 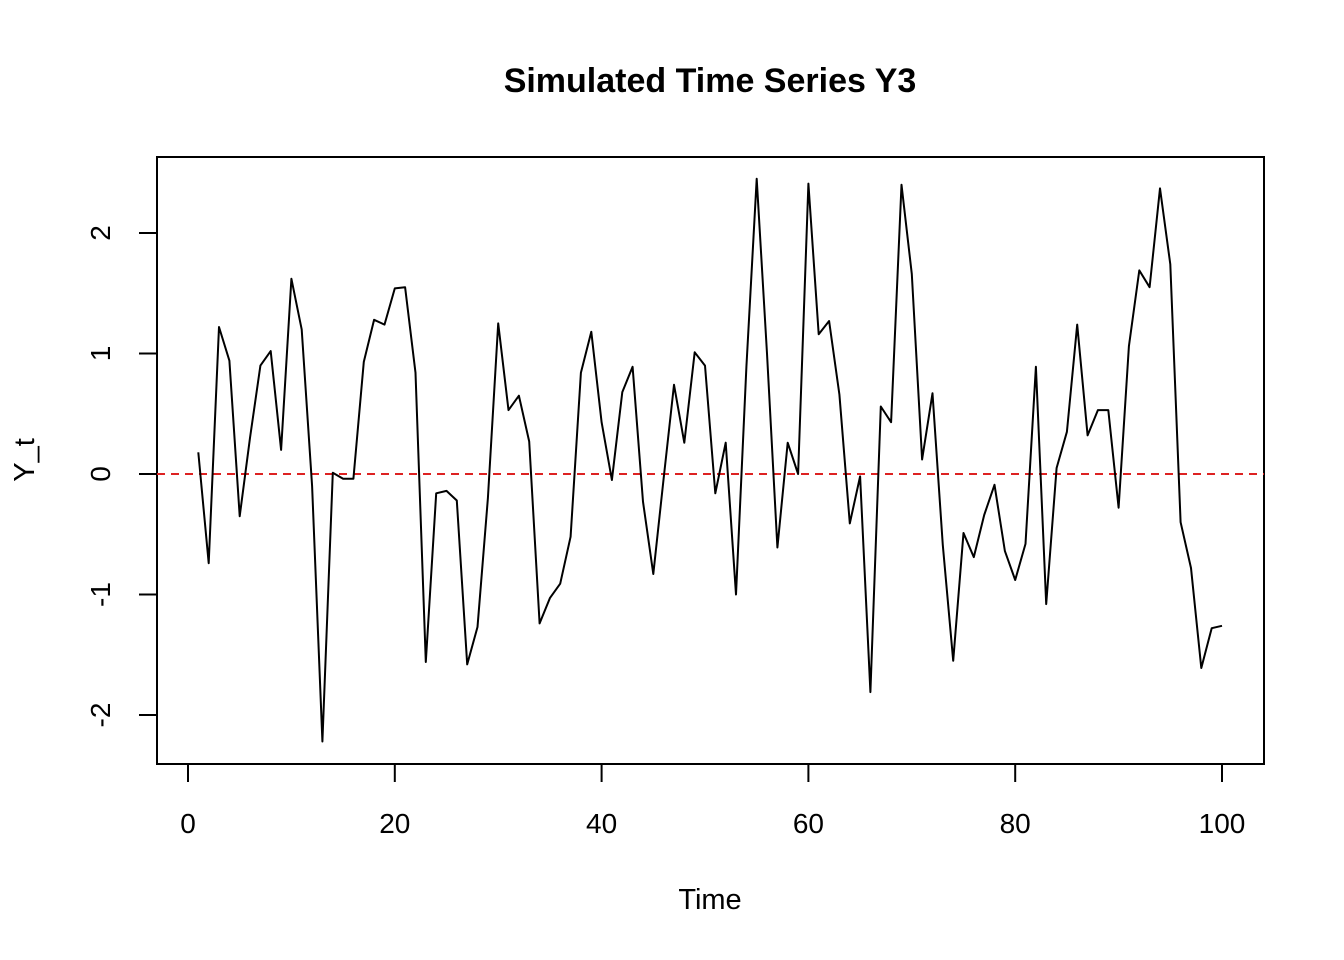 What do you see at coordinates (100, 594) in the screenshot?
I see `y-tick-label: -1` at bounding box center [100, 594].